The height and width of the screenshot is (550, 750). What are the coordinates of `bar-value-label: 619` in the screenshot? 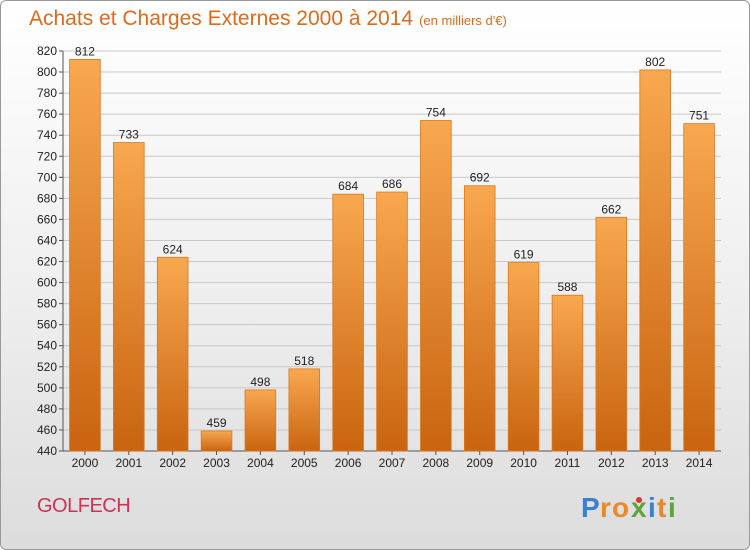 It's located at (524, 255).